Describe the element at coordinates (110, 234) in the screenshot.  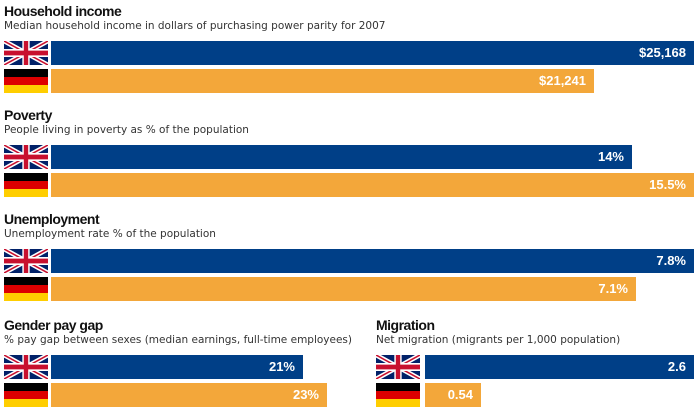
I see `chart-subtitle: Unemployment rate % of the population` at that location.